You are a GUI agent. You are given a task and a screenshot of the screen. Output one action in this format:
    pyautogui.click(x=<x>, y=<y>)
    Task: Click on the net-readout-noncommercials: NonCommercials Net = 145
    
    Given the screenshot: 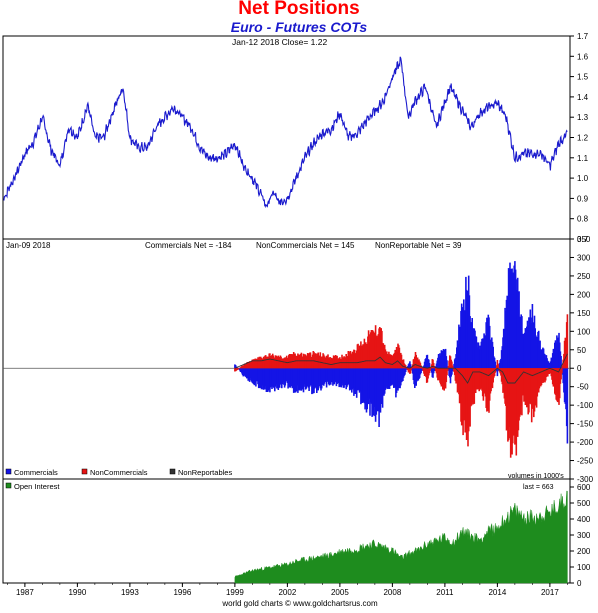 What is the action you would take?
    pyautogui.click(x=305, y=245)
    